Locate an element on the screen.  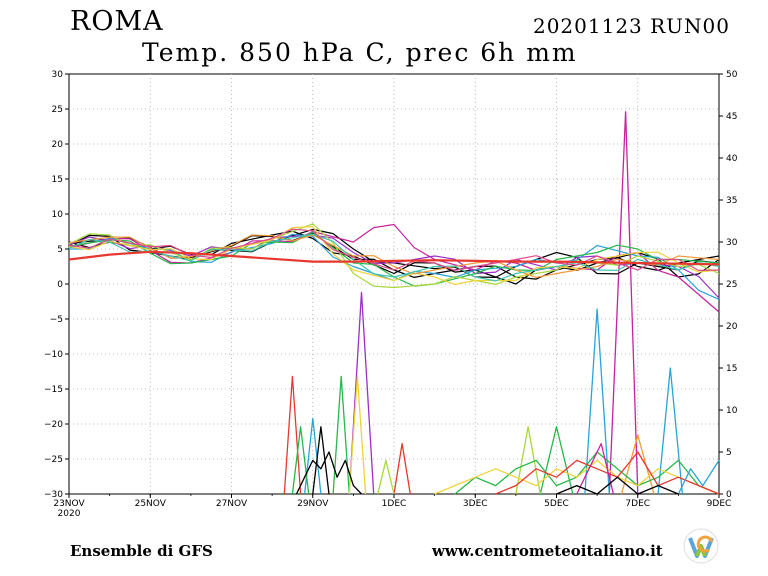
y-right-tick-label: 10 is located at coordinates (732, 411).